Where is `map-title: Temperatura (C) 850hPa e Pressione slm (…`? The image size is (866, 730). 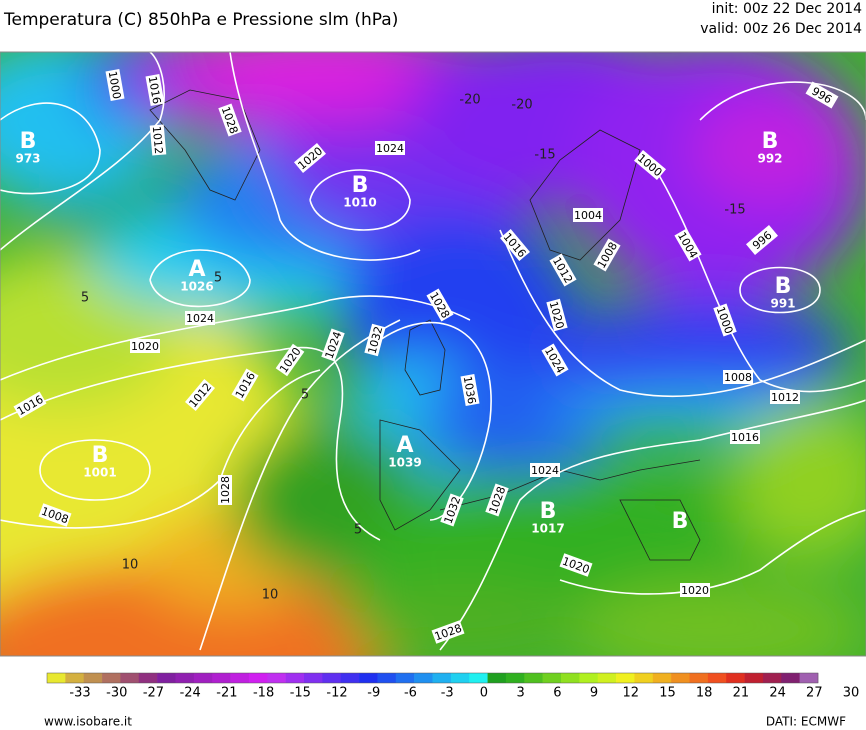 map-title: Temperatura (C) 850hPa e Pressione slm (… is located at coordinates (200, 20).